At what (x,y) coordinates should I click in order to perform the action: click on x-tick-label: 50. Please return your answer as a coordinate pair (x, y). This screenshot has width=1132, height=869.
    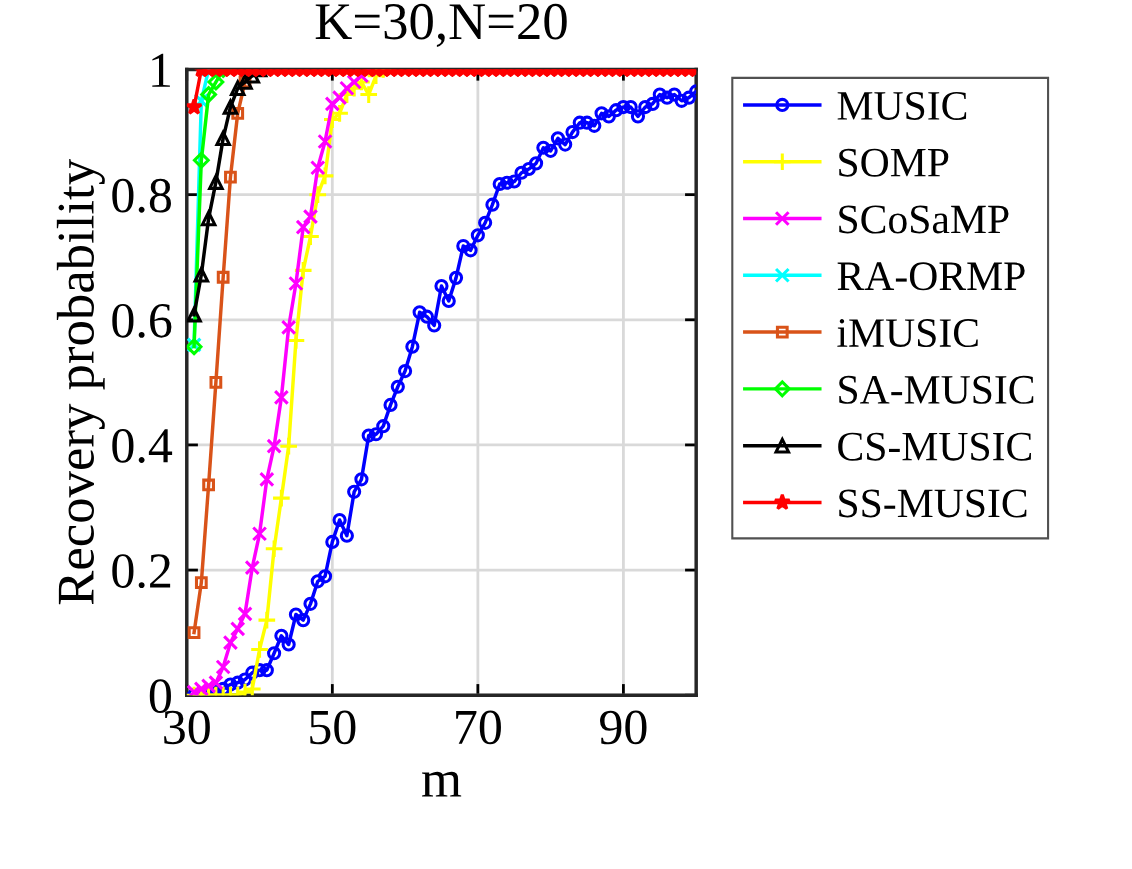
    Looking at the image, I should click on (333, 727).